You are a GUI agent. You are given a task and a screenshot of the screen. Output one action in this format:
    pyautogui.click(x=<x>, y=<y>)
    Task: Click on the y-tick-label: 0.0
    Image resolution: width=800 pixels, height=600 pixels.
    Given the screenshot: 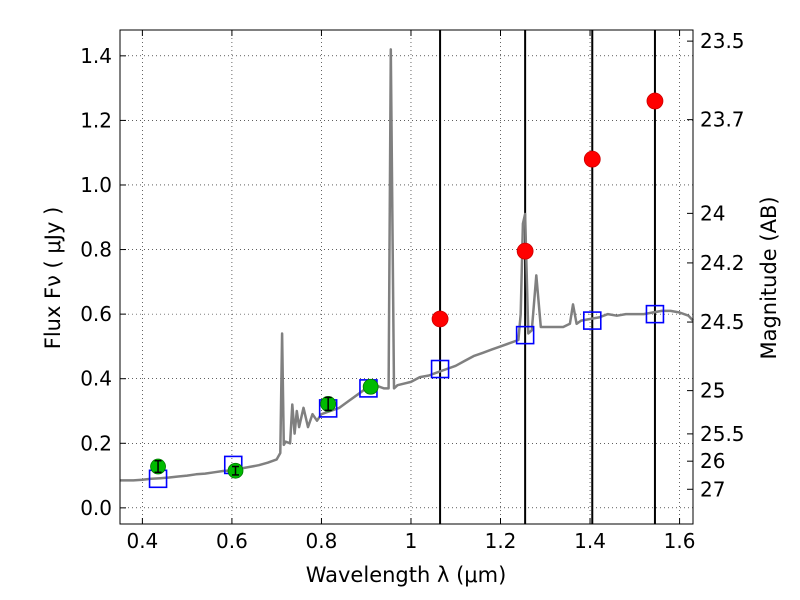 What is the action you would take?
    pyautogui.click(x=96, y=508)
    